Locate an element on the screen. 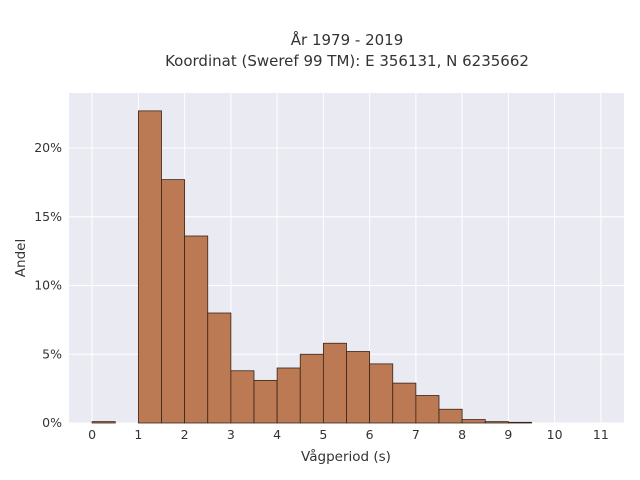 This screenshot has width=640, height=480. x-tick-label-9: 9 is located at coordinates (508, 434).